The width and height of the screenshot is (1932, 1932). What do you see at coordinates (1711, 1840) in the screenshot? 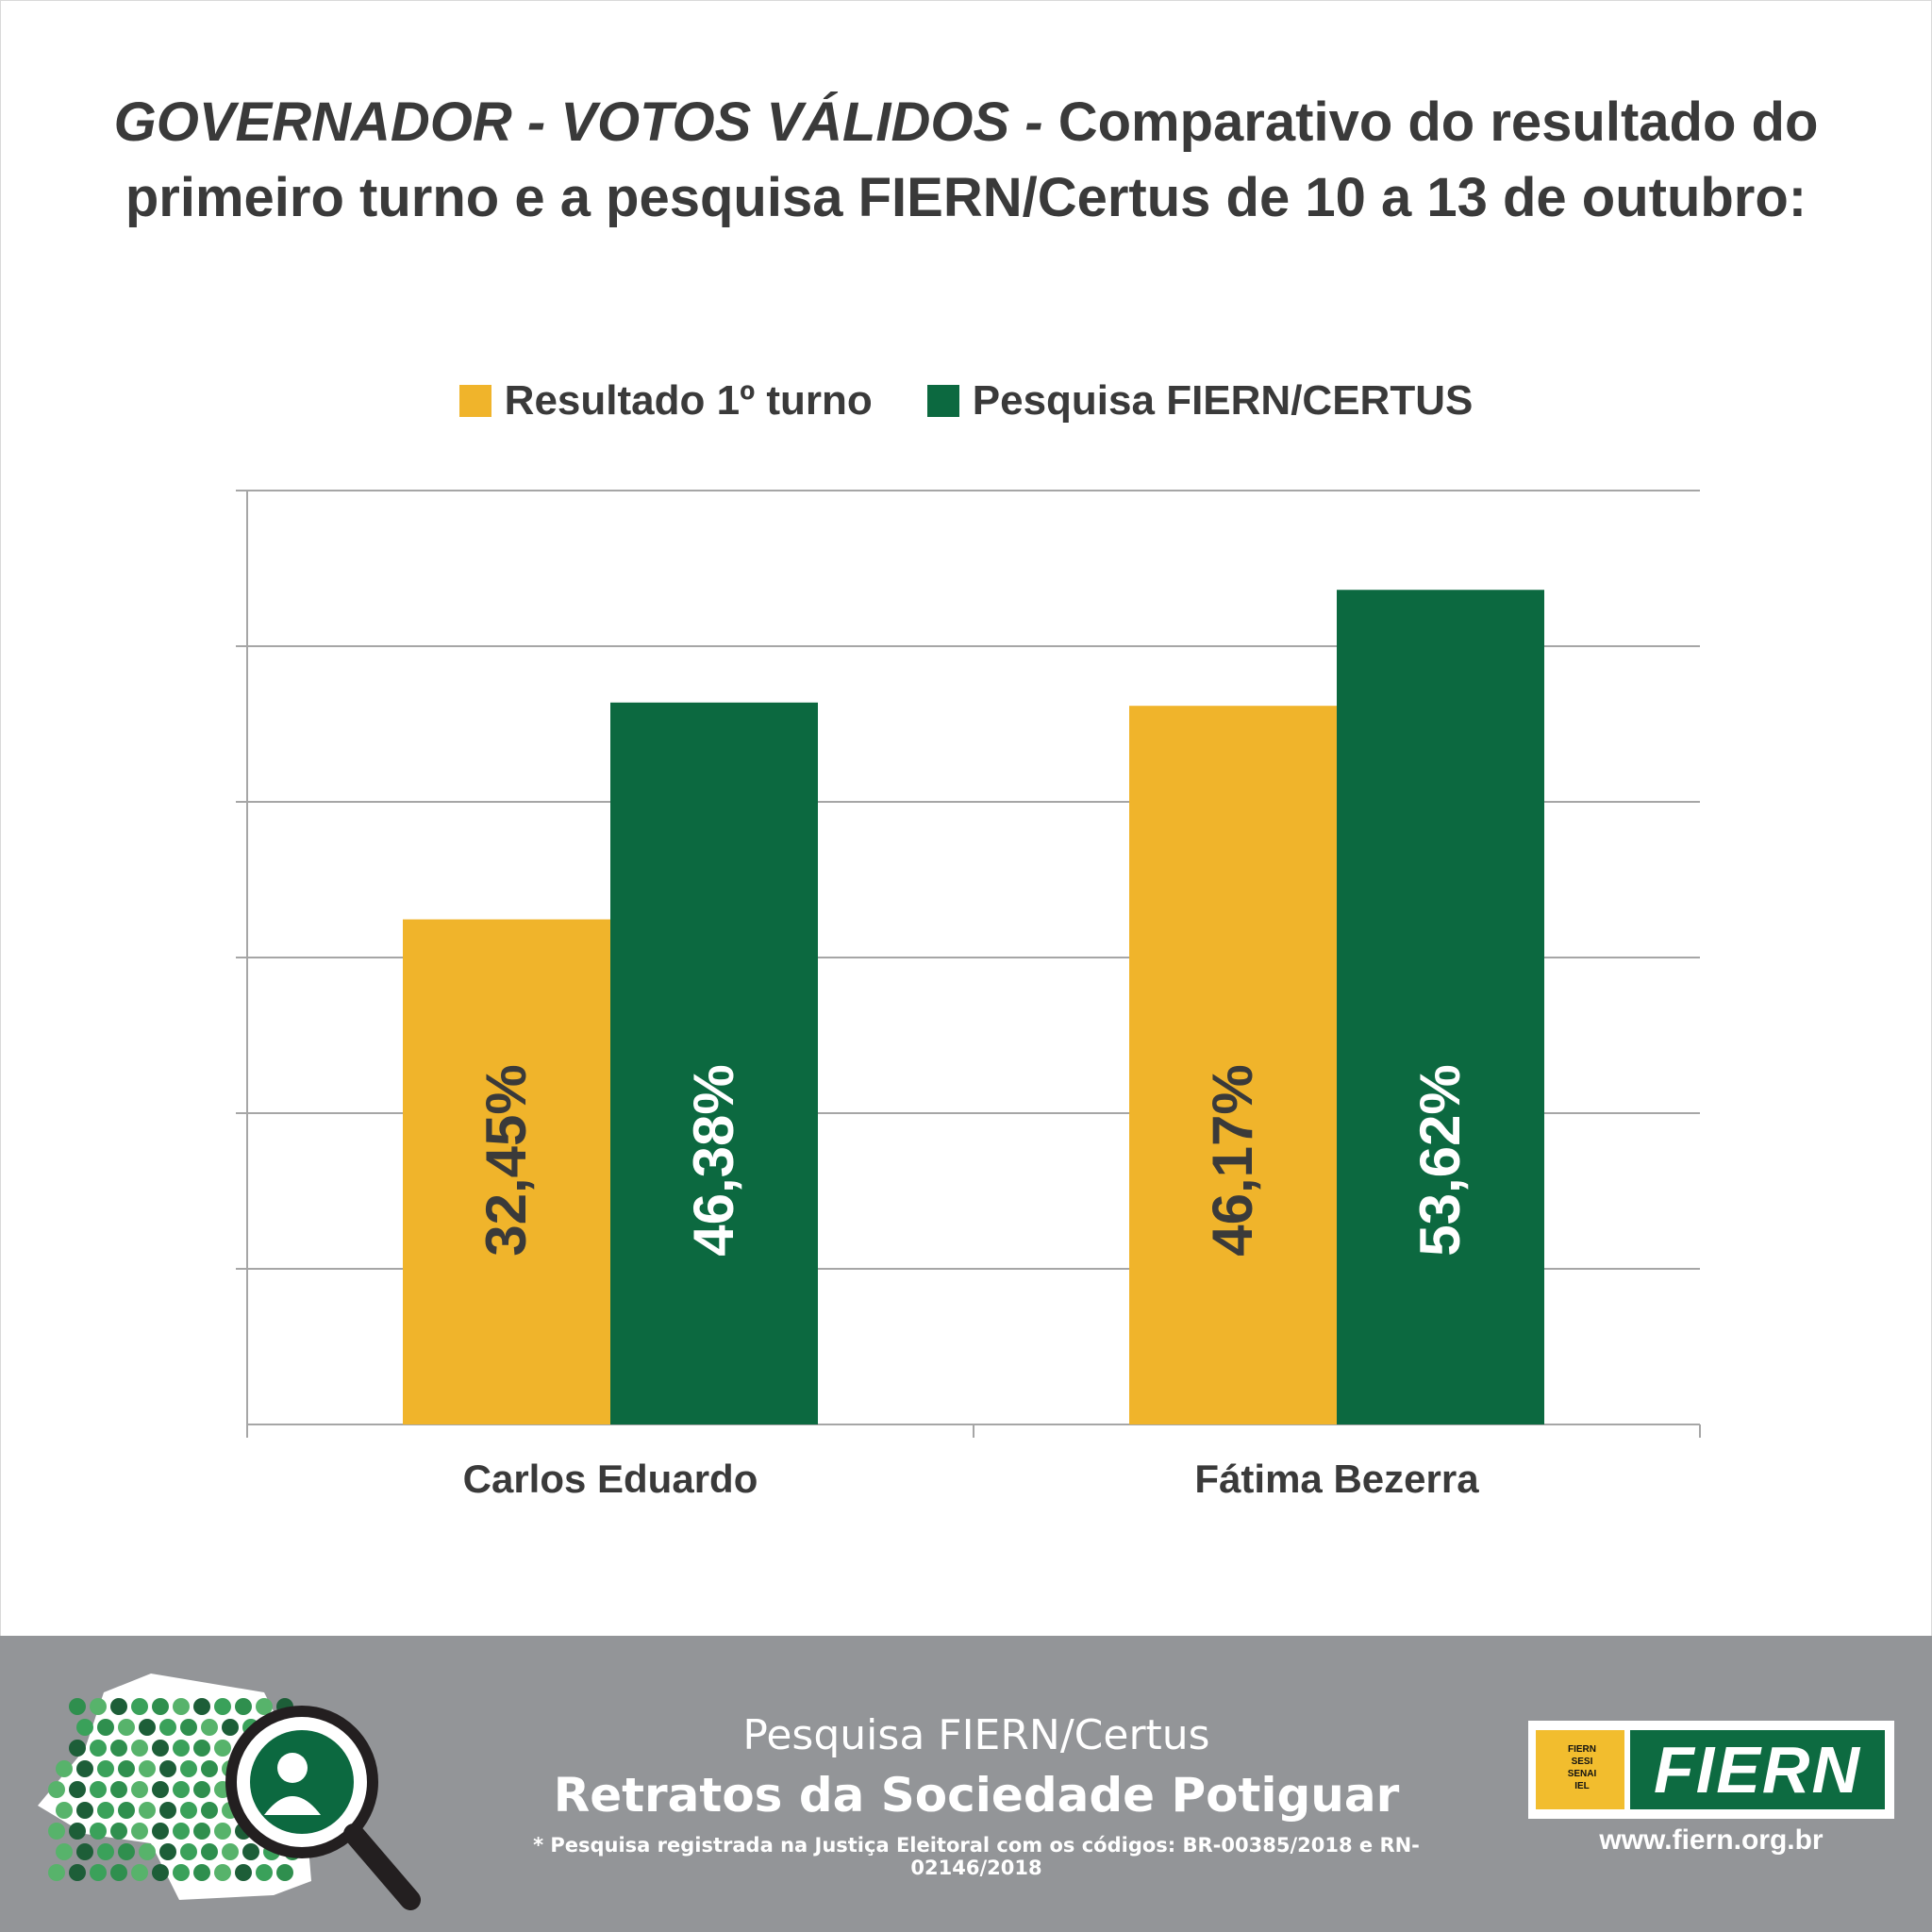
I see `footer-url: www.fiern.org.br` at bounding box center [1711, 1840].